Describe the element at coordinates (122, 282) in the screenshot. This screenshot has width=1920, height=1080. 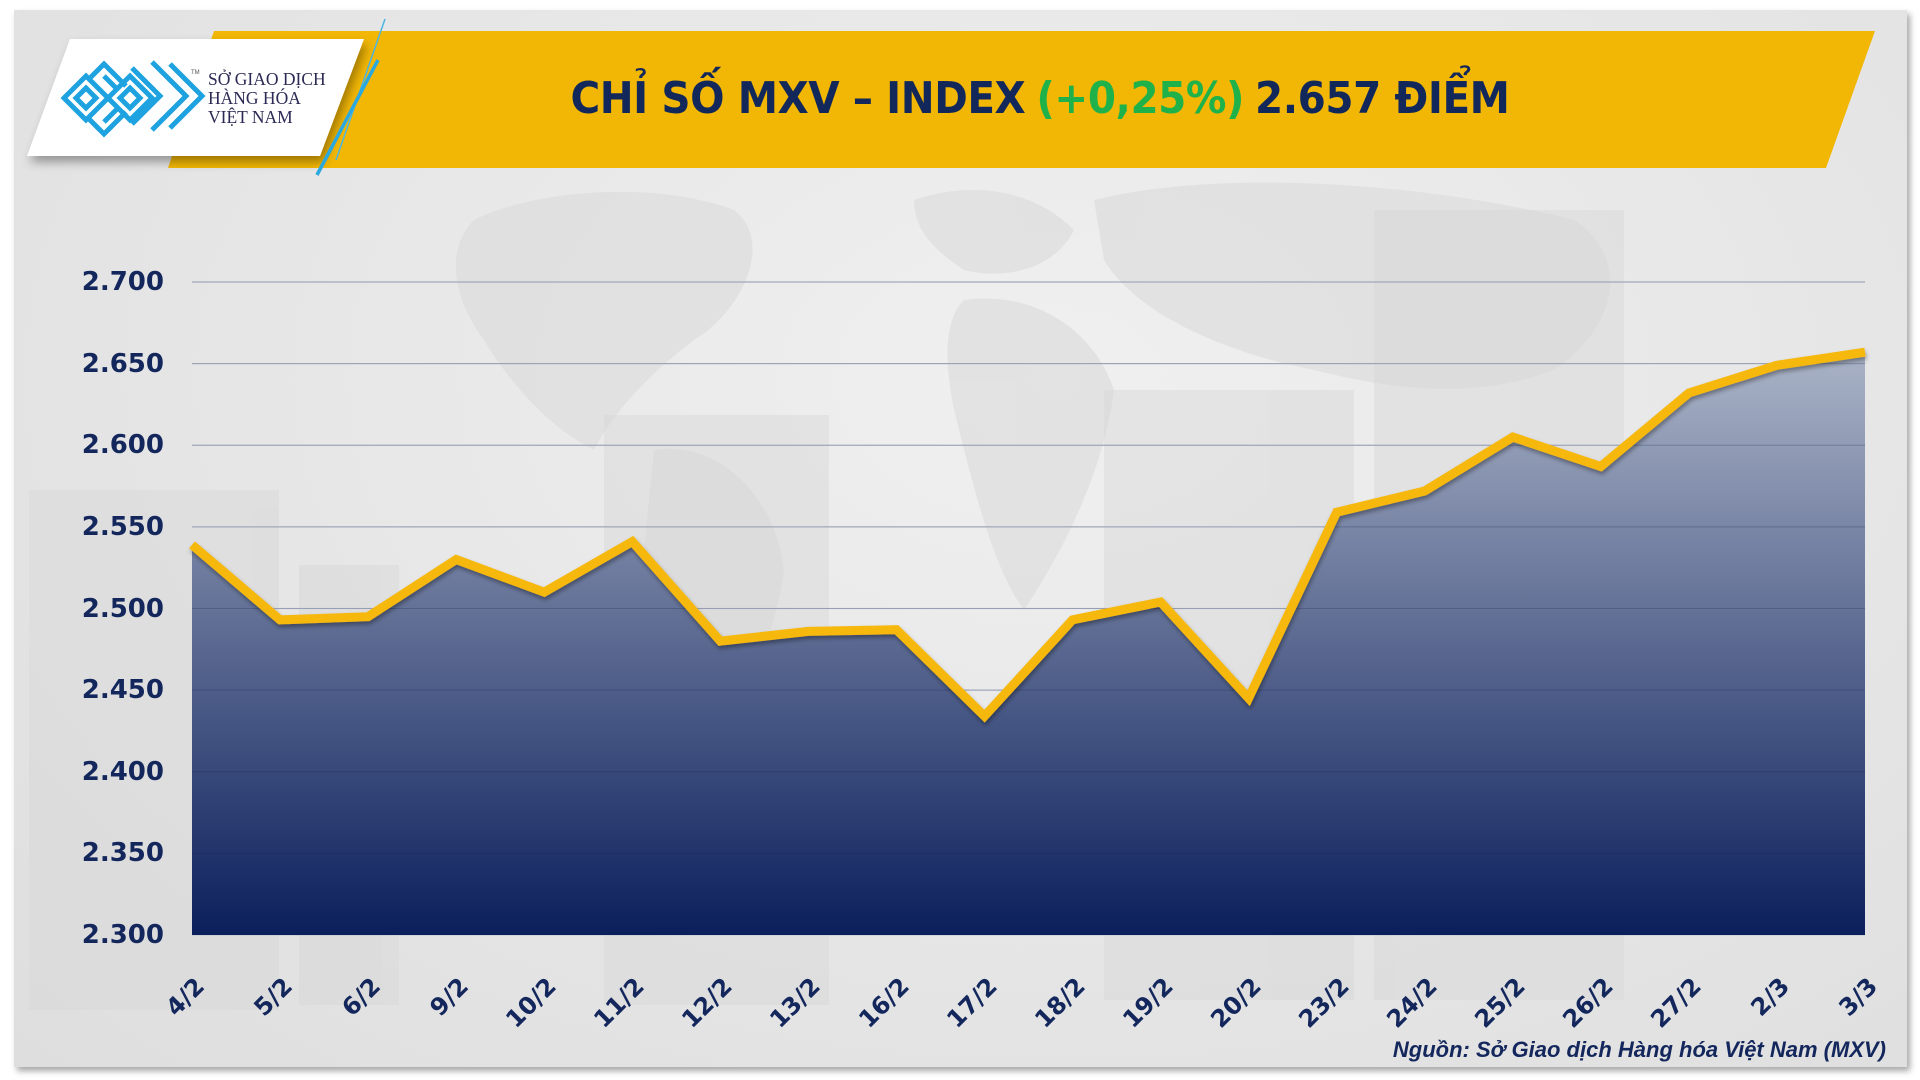
I see `y-tick-label: 2.700` at that location.